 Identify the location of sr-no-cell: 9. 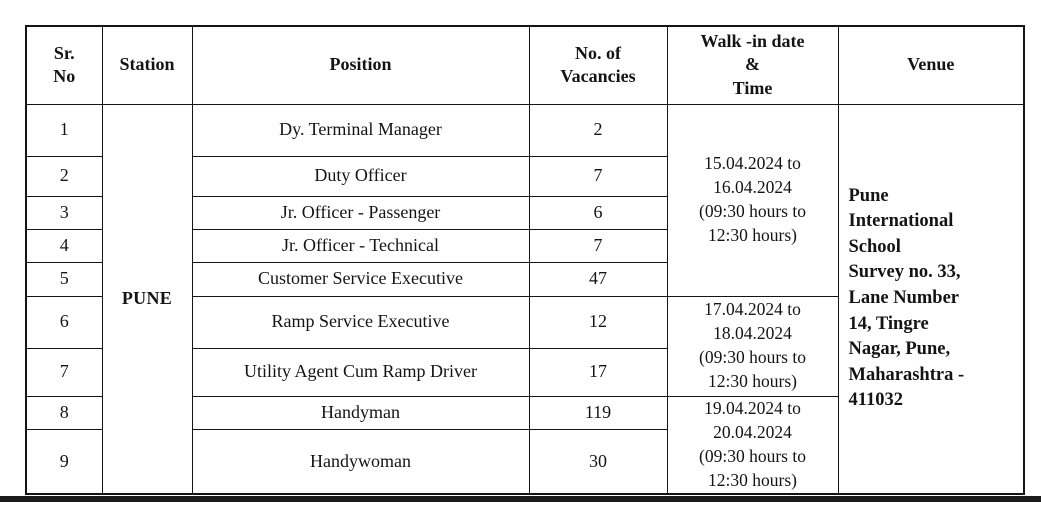
(64, 461).